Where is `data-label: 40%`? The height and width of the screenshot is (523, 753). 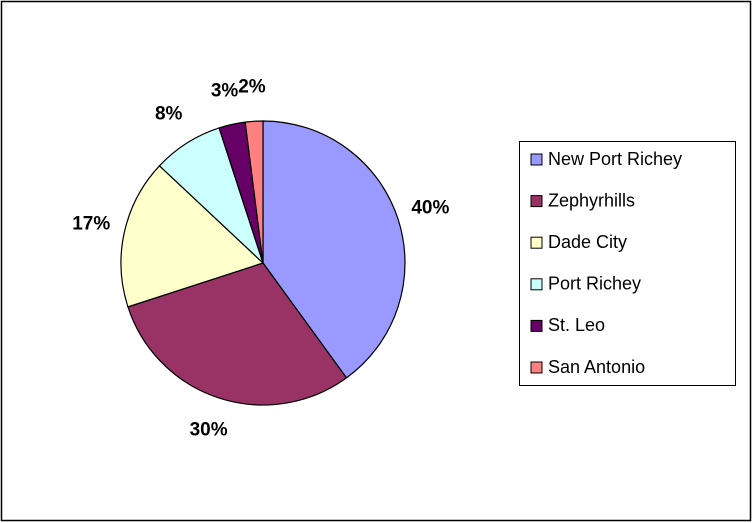
data-label: 40% is located at coordinates (430, 208).